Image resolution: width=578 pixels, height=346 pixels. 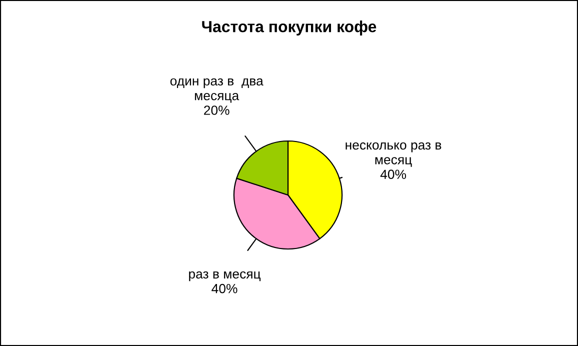 I want to click on slice-label: раз в месяц, so click(x=225, y=276).